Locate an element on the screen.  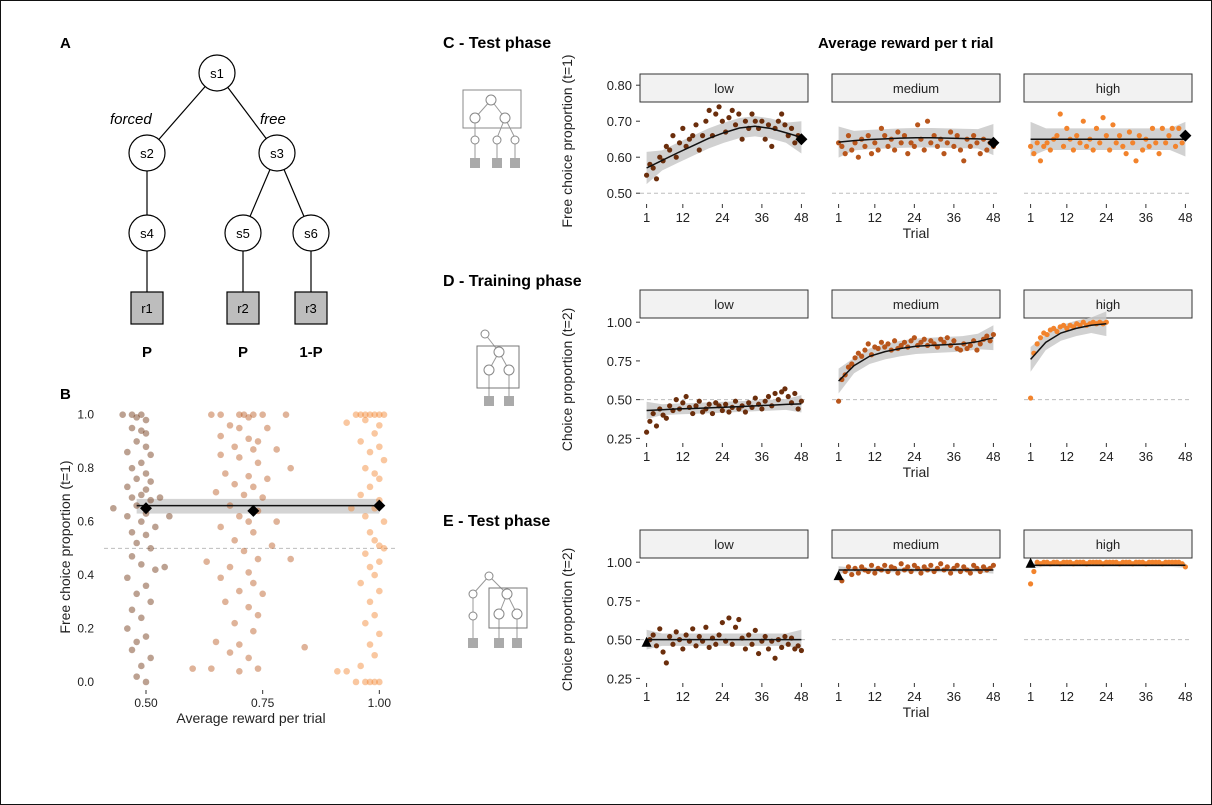
y-tick-label: 1.00 is located at coordinates (619, 562).